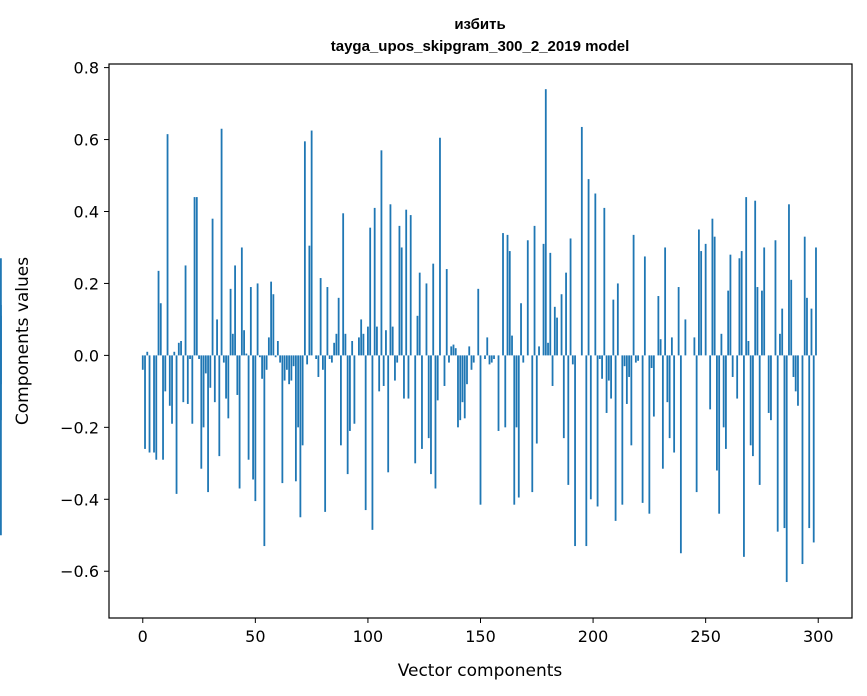  I want to click on y-axis-ticks: −0.6 −0.4 −0.2 0.0 0.2 0.4 0.6 0.8, so click(84, 320).